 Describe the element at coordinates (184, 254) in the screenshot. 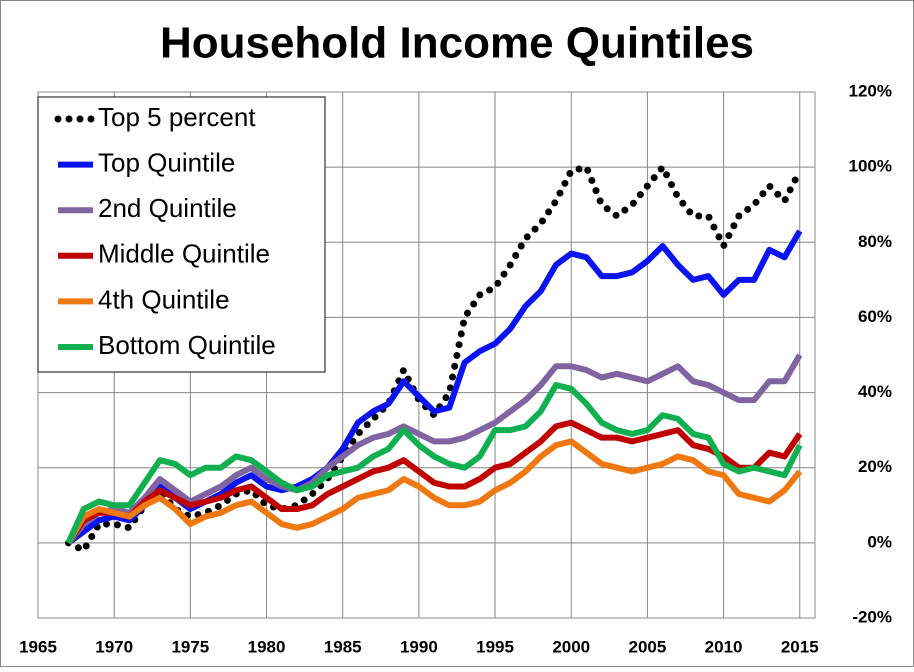

I see `legend-label: Middle Quintile` at that location.